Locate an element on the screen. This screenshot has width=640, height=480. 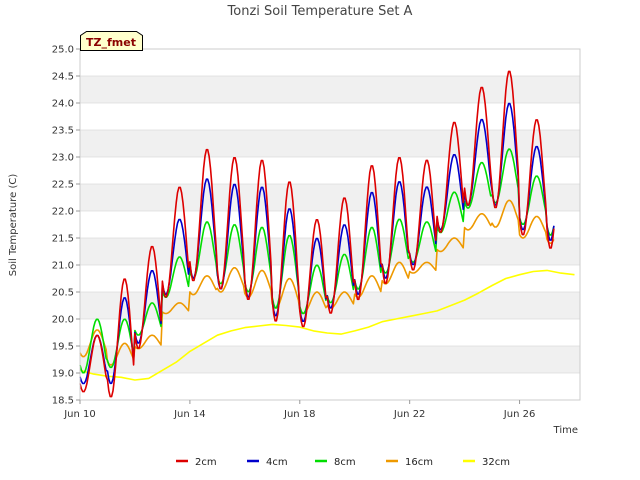
y-tick-label: 18.5 is located at coordinates (63, 401).